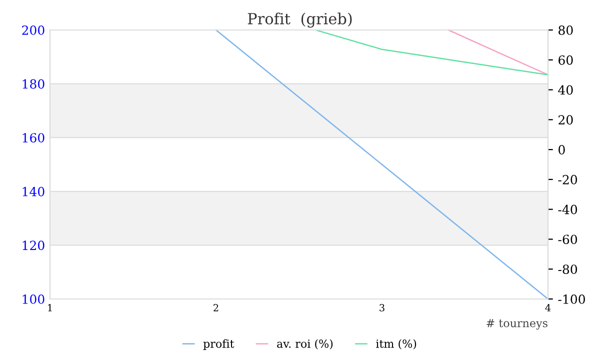 This screenshot has height=360, width=600. Describe the element at coordinates (571, 299) in the screenshot. I see `y2-tick-label: -100` at that location.